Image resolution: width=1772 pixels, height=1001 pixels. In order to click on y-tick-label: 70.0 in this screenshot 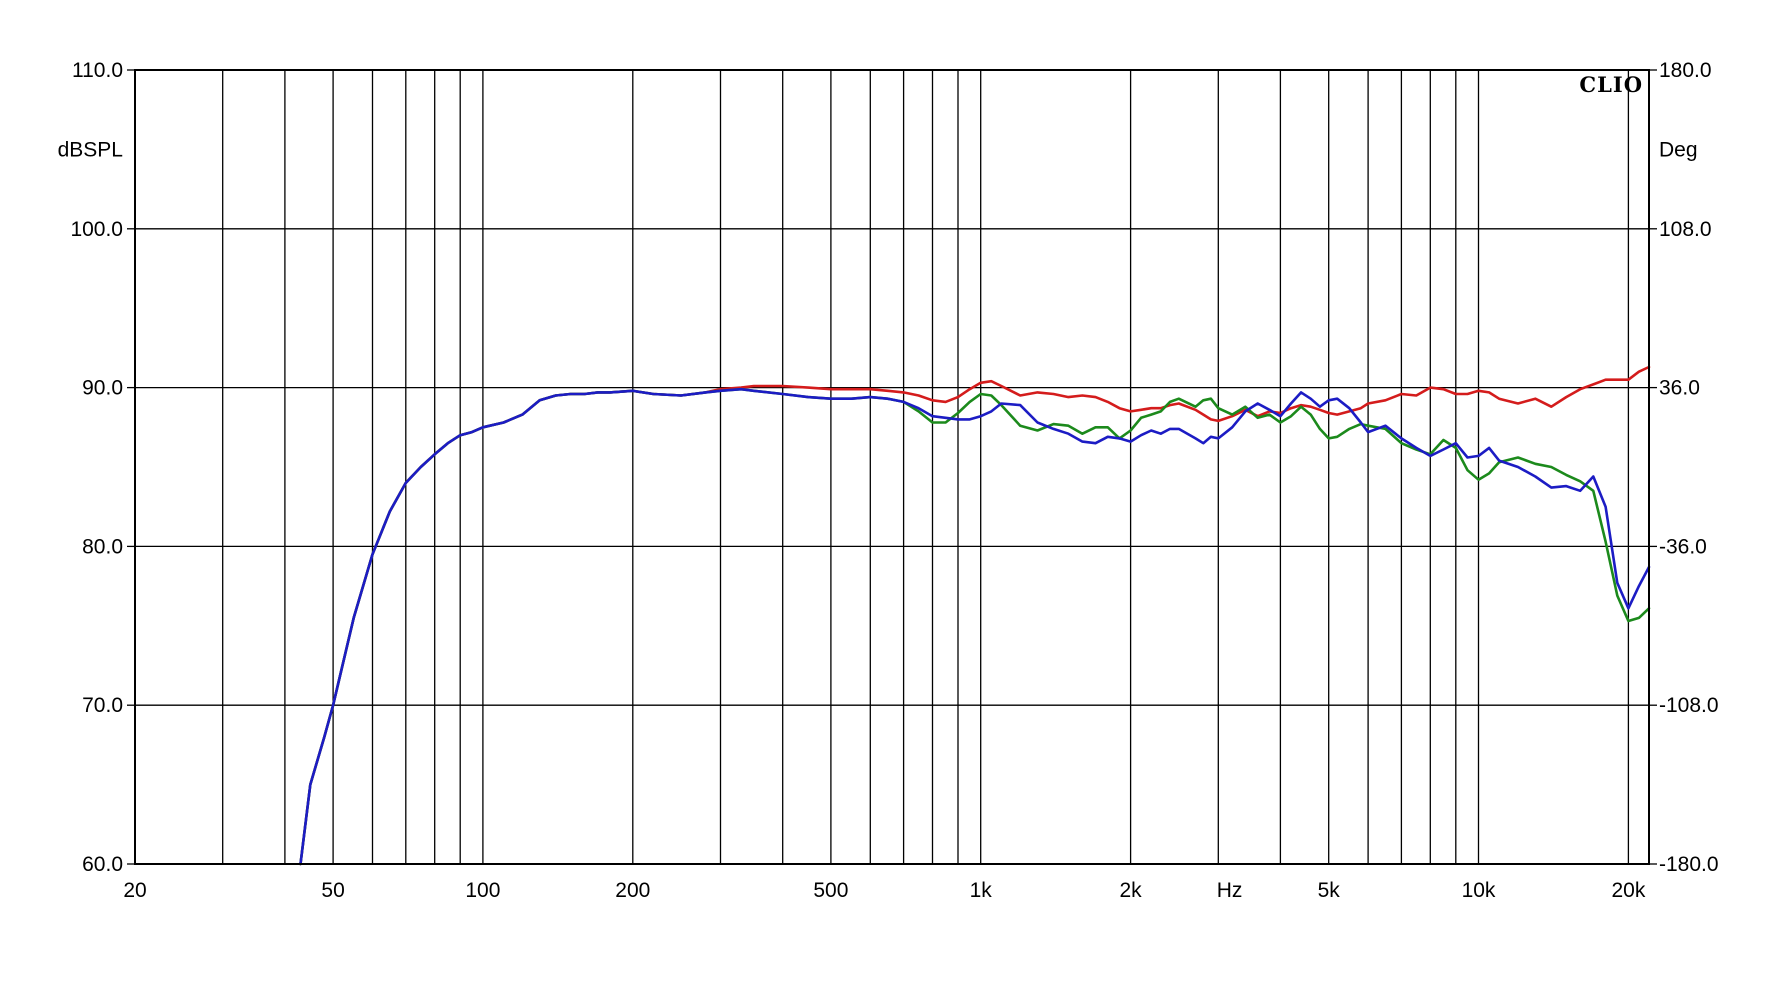, I will do `click(102, 705)`.